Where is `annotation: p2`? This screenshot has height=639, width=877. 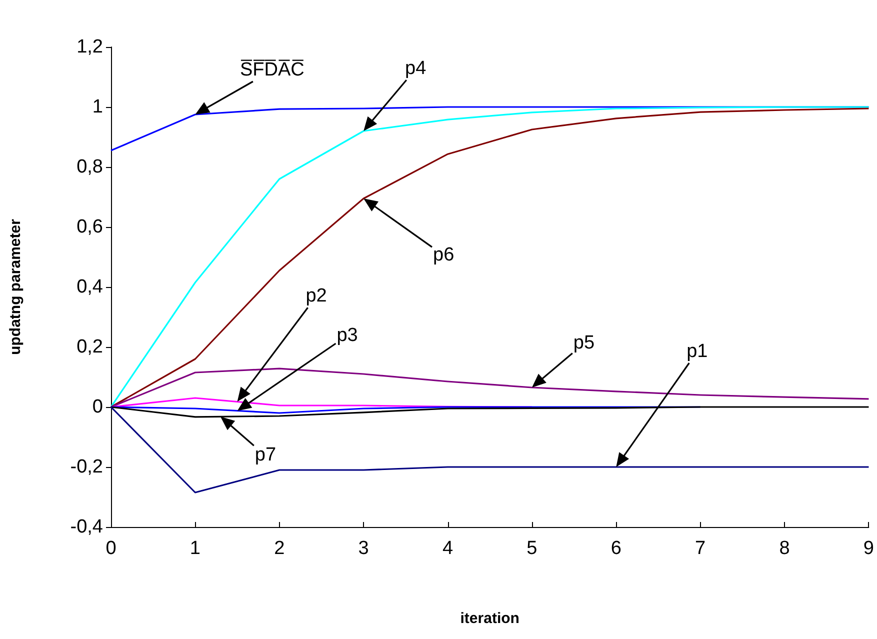 annotation: p2 is located at coordinates (316, 296).